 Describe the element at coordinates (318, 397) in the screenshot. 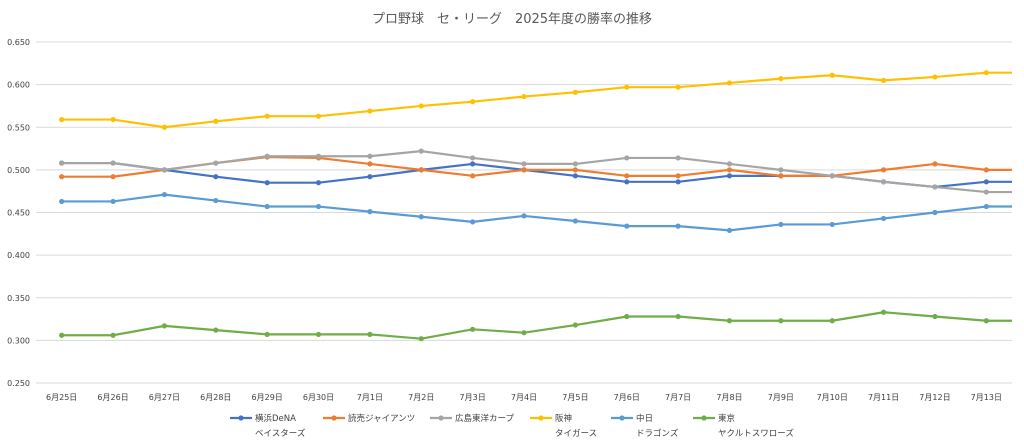

I see `x-tick-label: 6月30日` at that location.